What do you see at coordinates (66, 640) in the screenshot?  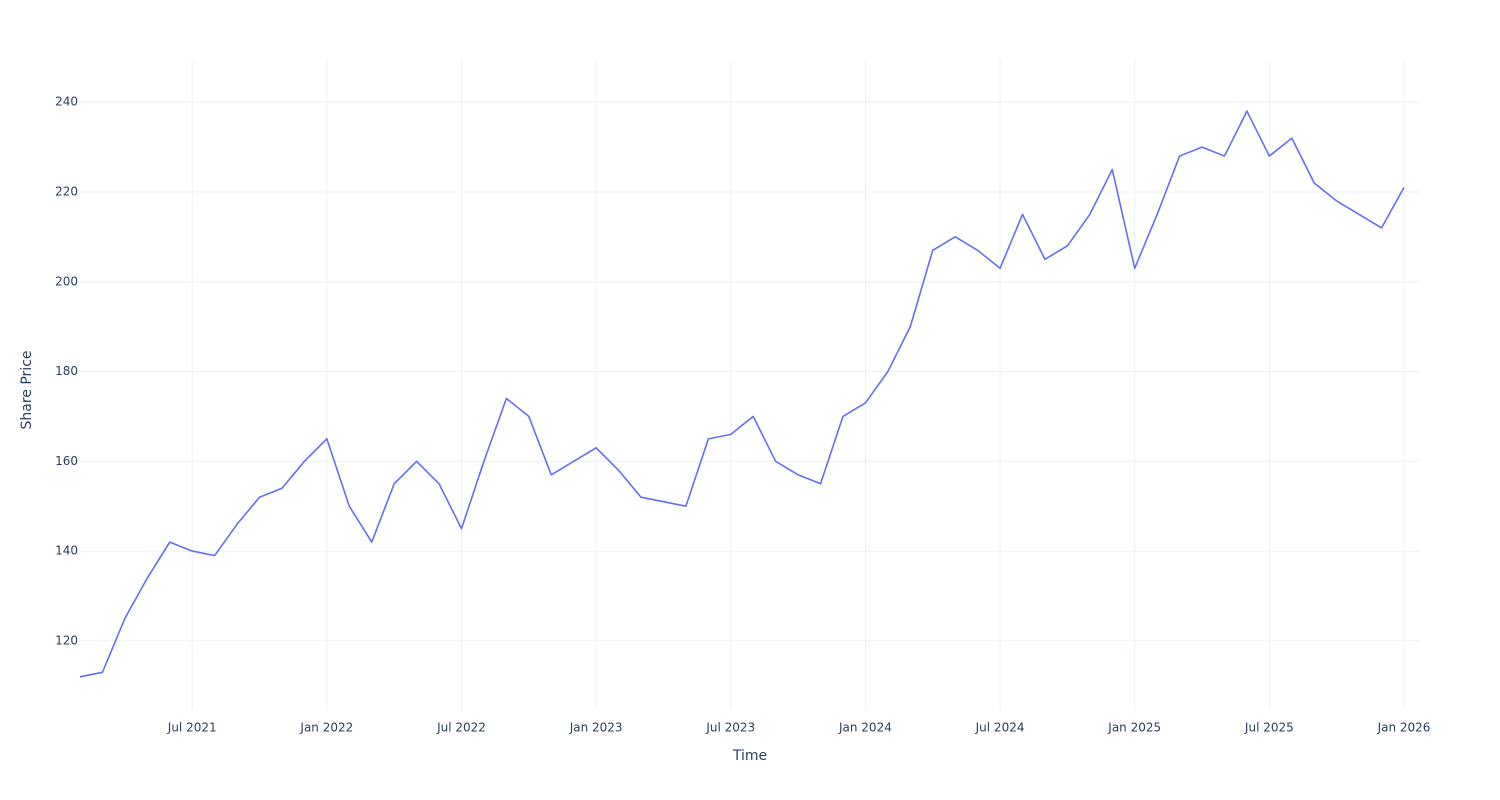 I see `y-tick-label: 120` at bounding box center [66, 640].